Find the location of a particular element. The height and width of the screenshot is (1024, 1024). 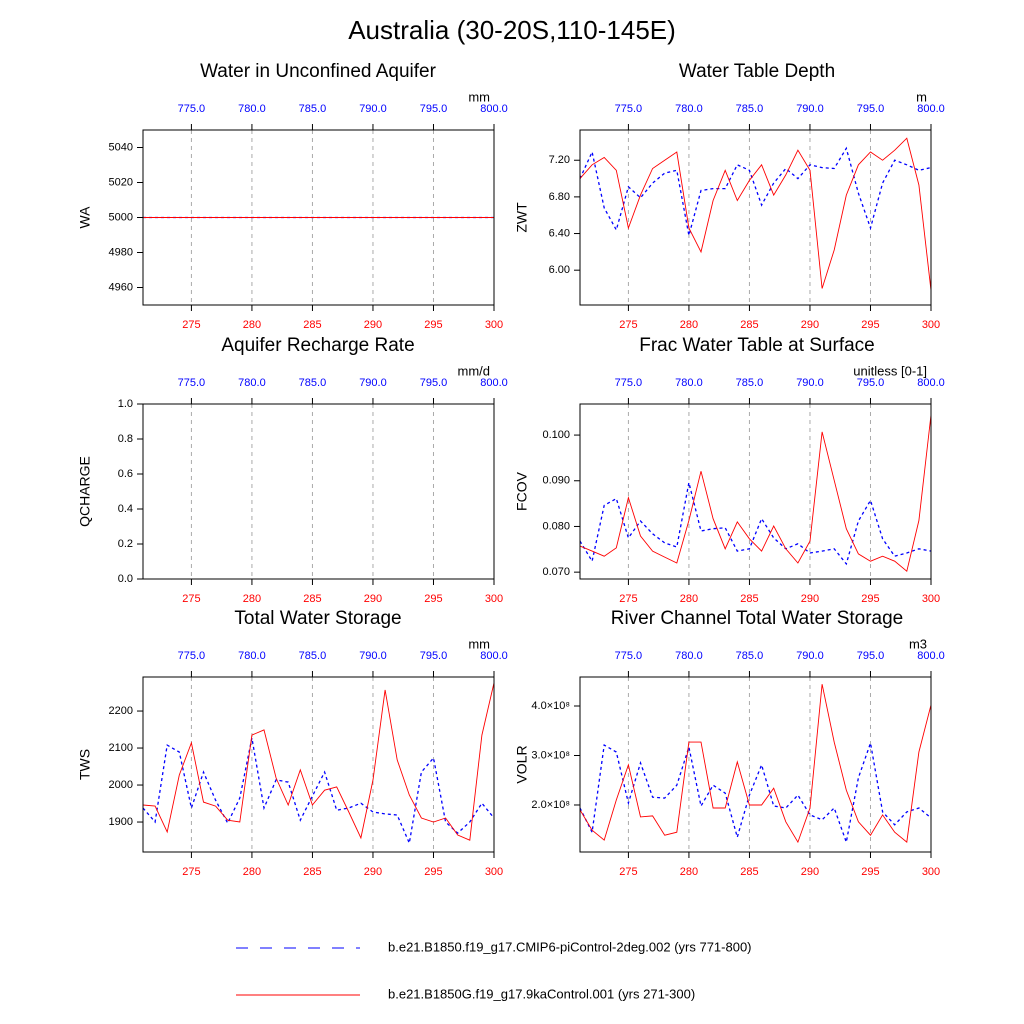

y-tick-label: 0.6 is located at coordinates (125, 474).